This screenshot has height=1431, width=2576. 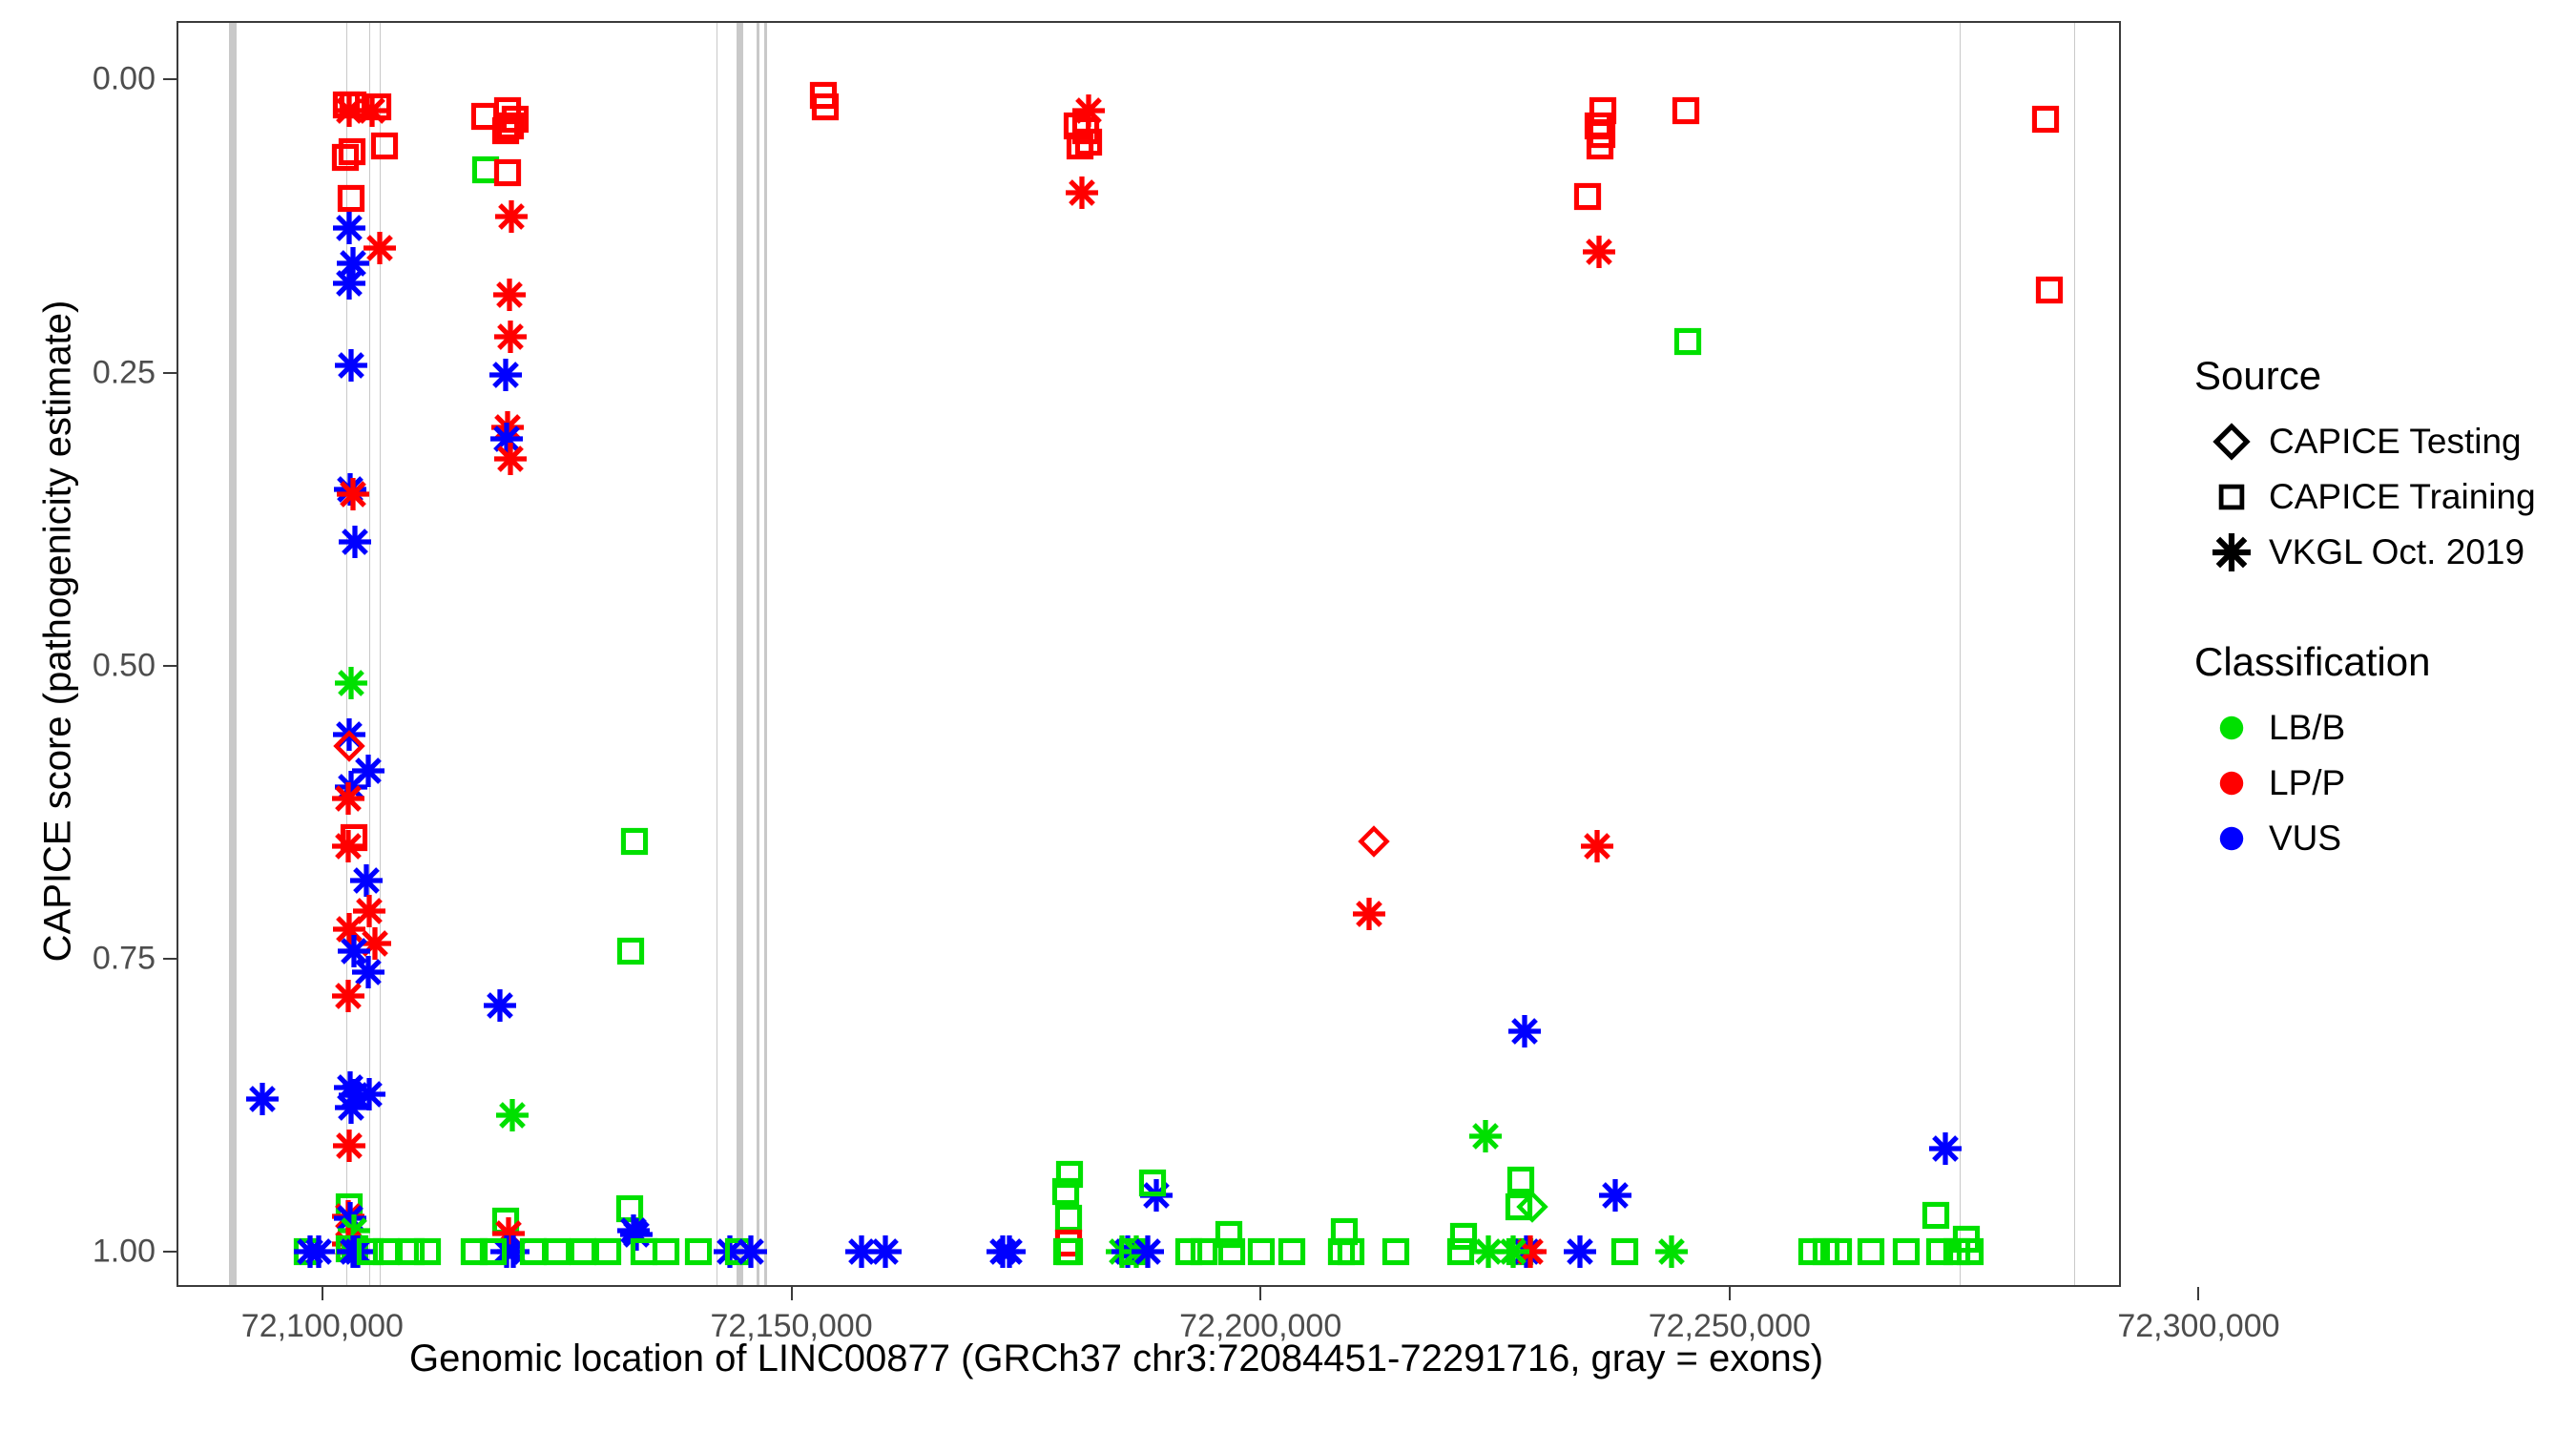 I want to click on legend-item-label: VKGL Oct. 2019, so click(x=2397, y=551).